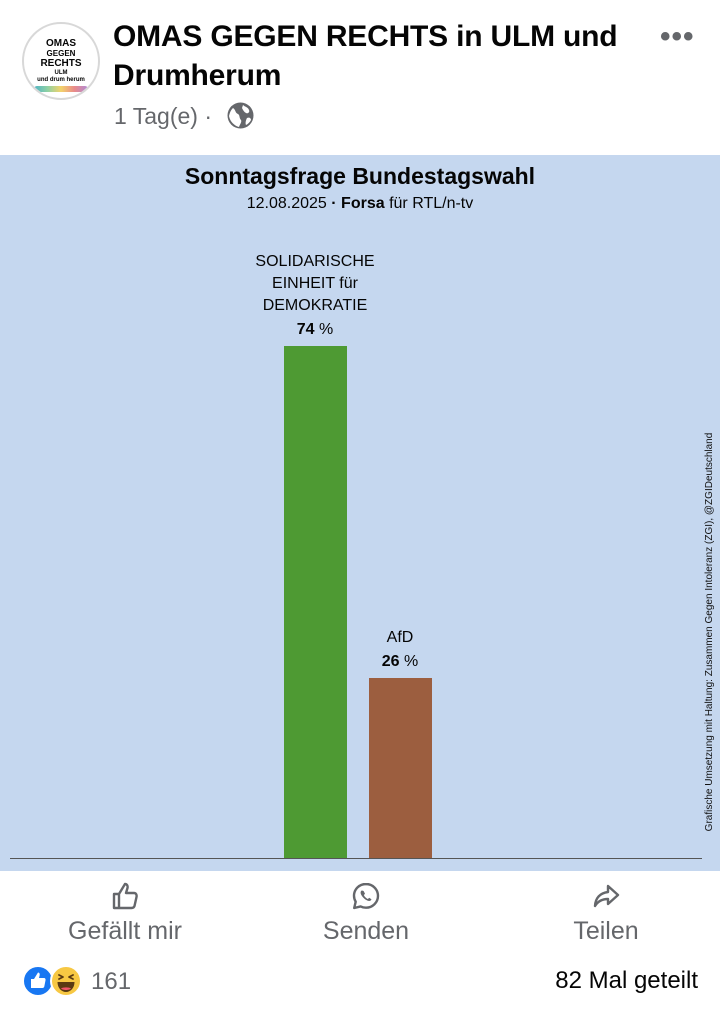 This screenshot has width=720, height=1024. I want to click on globe-icon, so click(240, 115).